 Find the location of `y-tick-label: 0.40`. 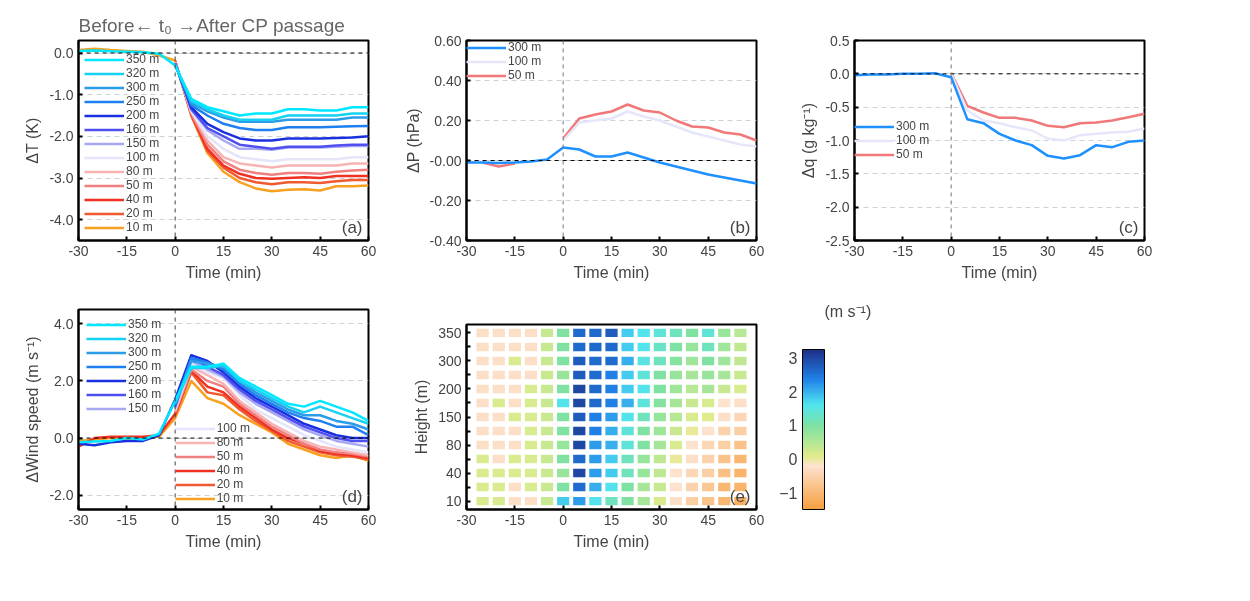

y-tick-label: 0.40 is located at coordinates (448, 80).